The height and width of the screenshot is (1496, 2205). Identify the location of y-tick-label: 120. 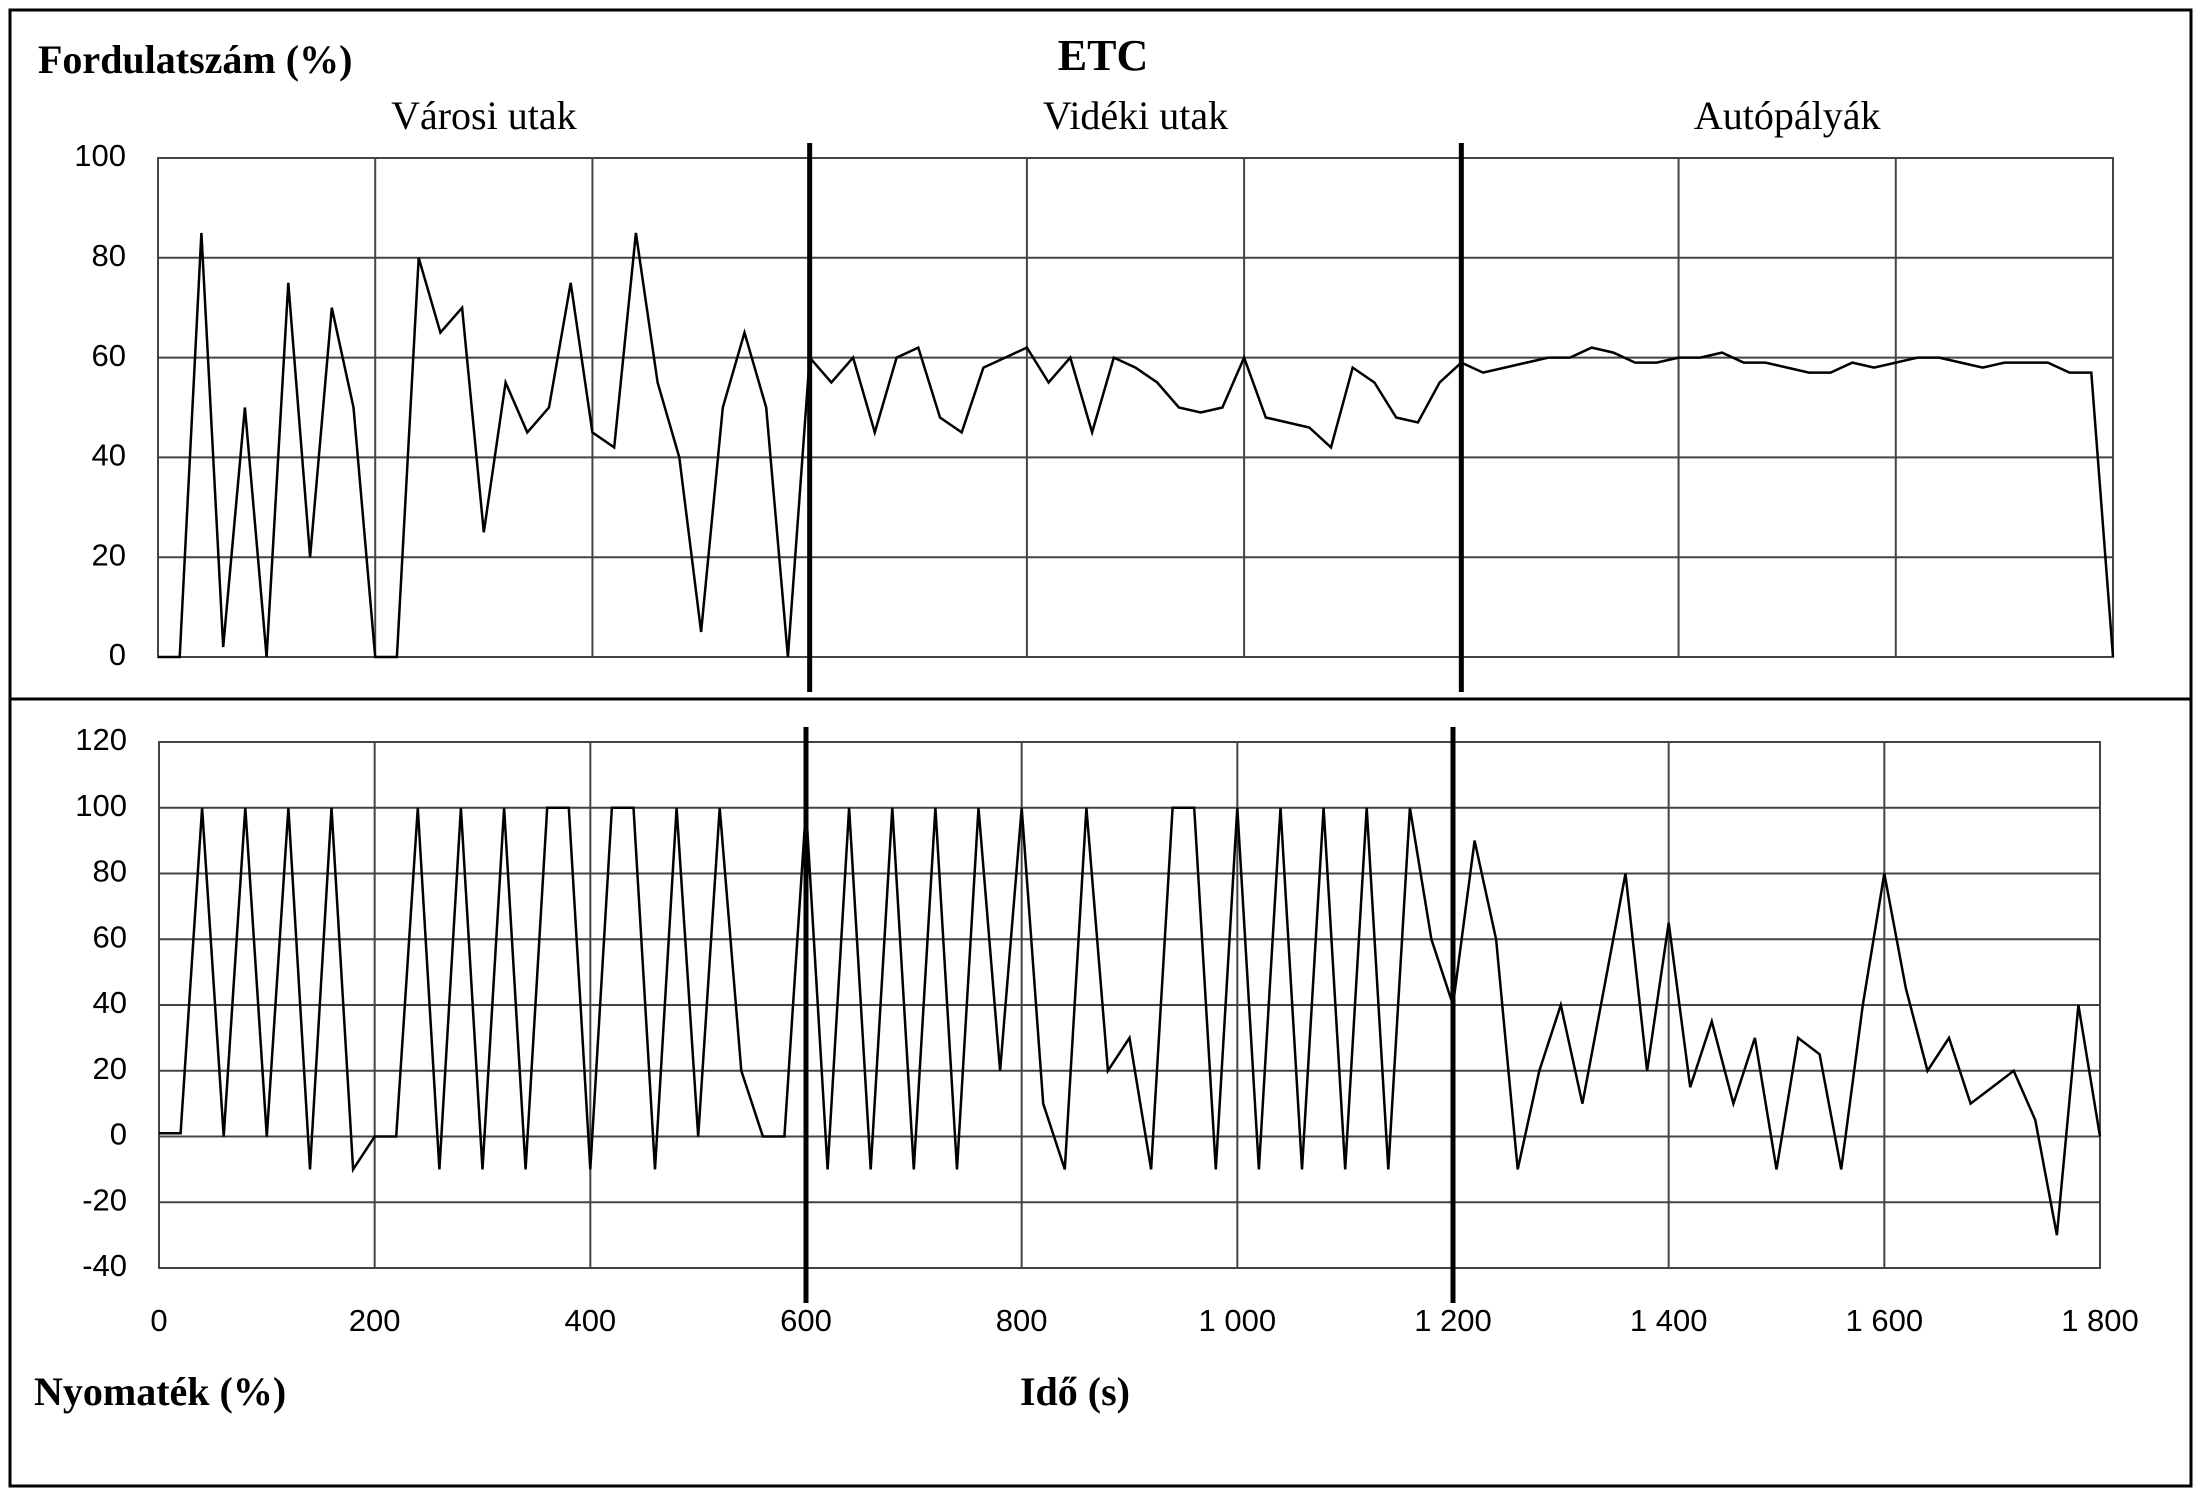
(101, 739).